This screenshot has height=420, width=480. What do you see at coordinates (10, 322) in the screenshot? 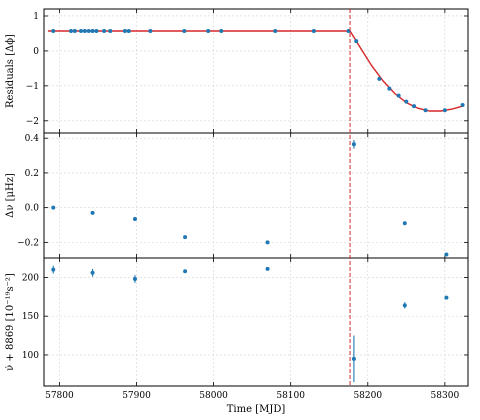
I see `y-axis-label: ν̇ + 8869 [10⁻¹⁹s⁻²]` at bounding box center [10, 322].